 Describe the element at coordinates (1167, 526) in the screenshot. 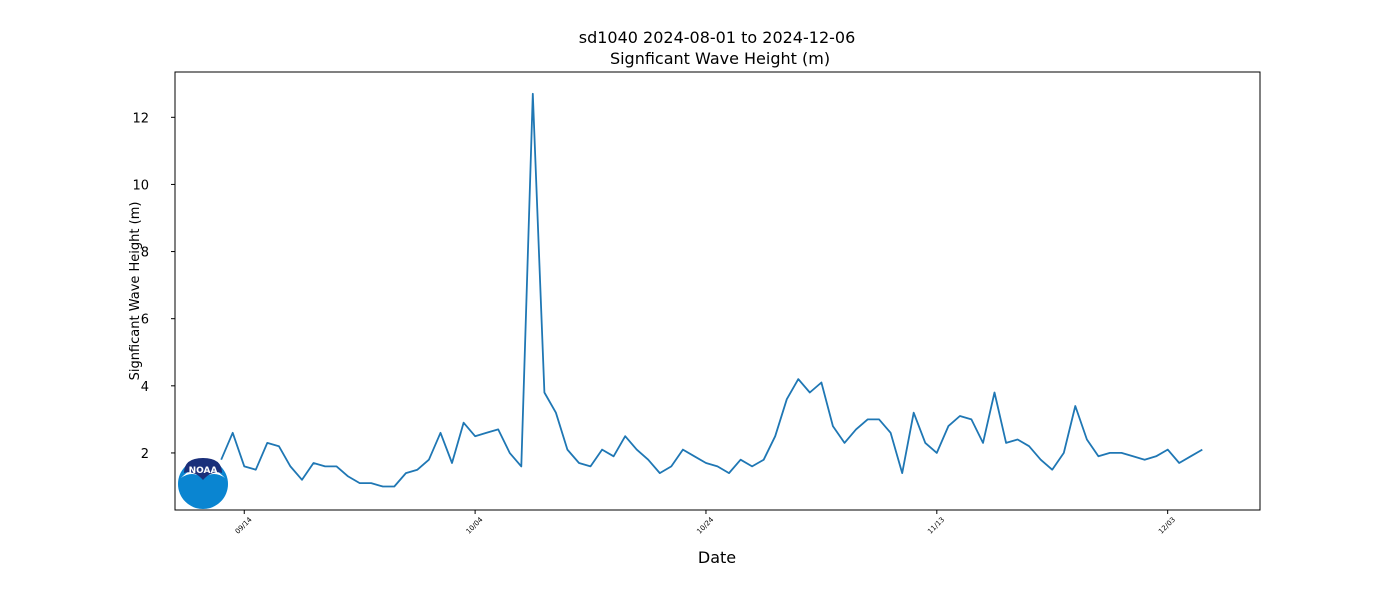

I see `x-tick-label: 12/03` at that location.